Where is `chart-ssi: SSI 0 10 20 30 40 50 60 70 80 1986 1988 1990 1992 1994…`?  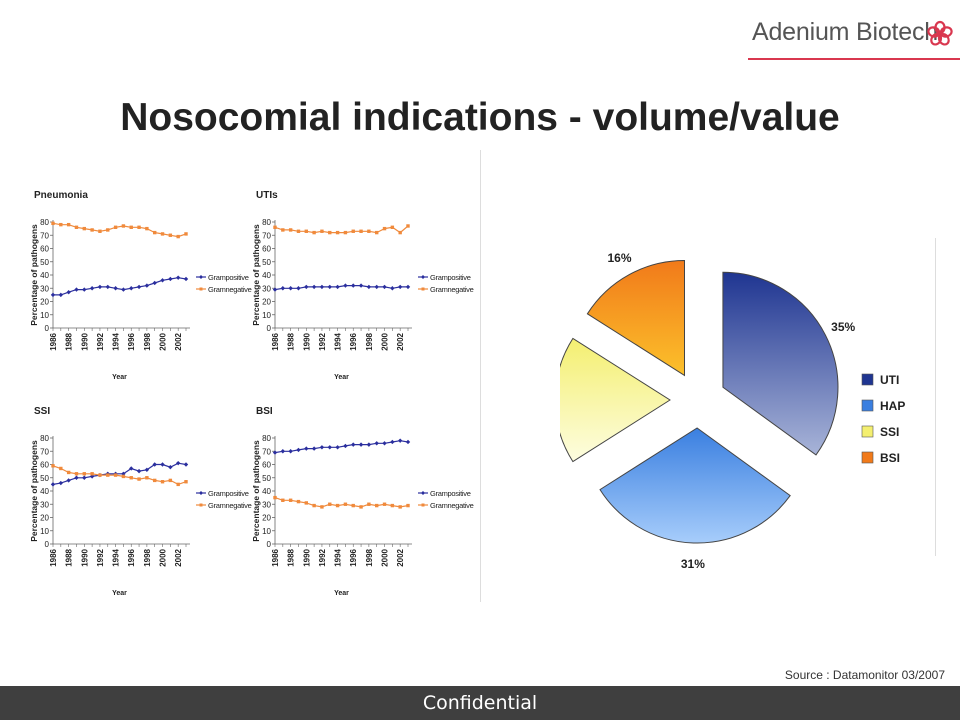 chart-ssi: SSI 0 10 20 30 40 50 60 70 80 1986 1988 1990 1992 1994… is located at coordinates (140, 501).